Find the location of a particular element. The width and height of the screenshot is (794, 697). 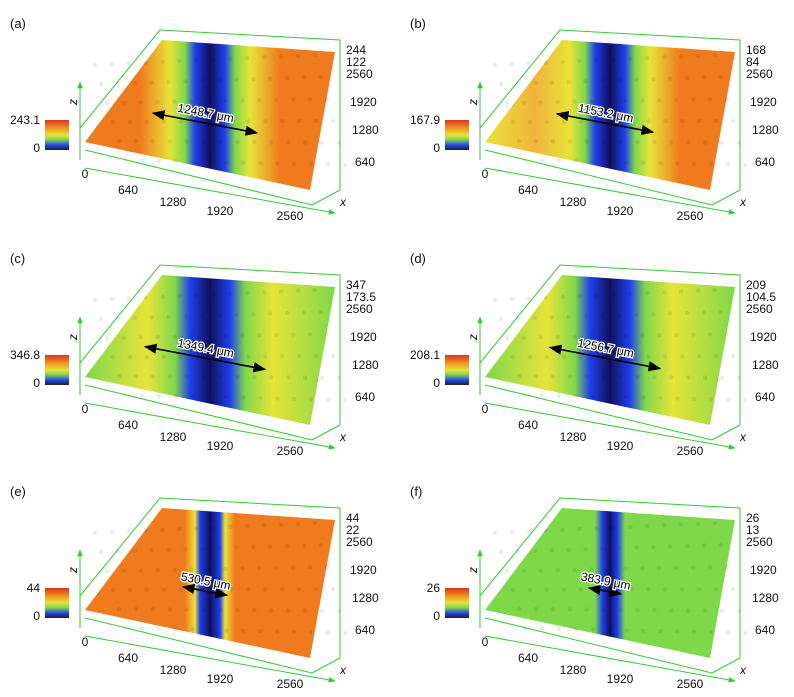

z-max-label: 26 is located at coordinates (753, 518).